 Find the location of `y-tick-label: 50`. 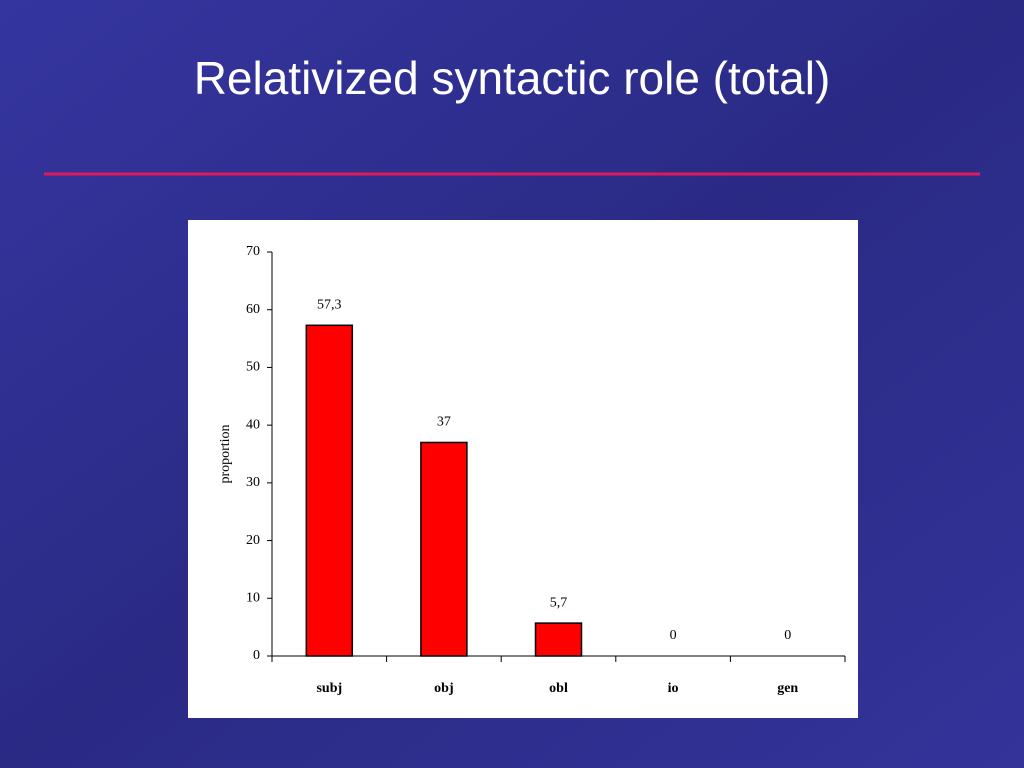

y-tick-label: 50 is located at coordinates (253, 367).